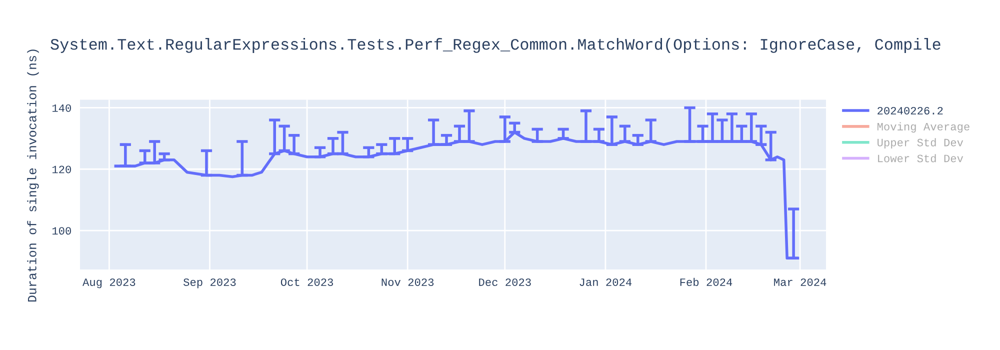 The image size is (1000, 350). Describe the element at coordinates (606, 282) in the screenshot. I see `x-tick-label: Jan 2024` at that location.